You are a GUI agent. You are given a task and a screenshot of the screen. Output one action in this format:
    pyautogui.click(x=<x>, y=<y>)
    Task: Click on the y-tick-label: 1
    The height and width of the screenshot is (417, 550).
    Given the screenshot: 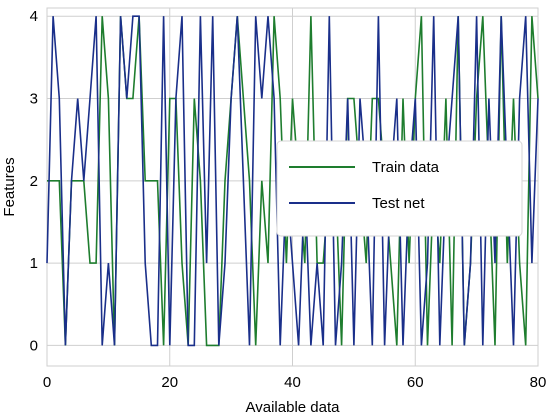 What is the action you would take?
    pyautogui.click(x=34, y=263)
    